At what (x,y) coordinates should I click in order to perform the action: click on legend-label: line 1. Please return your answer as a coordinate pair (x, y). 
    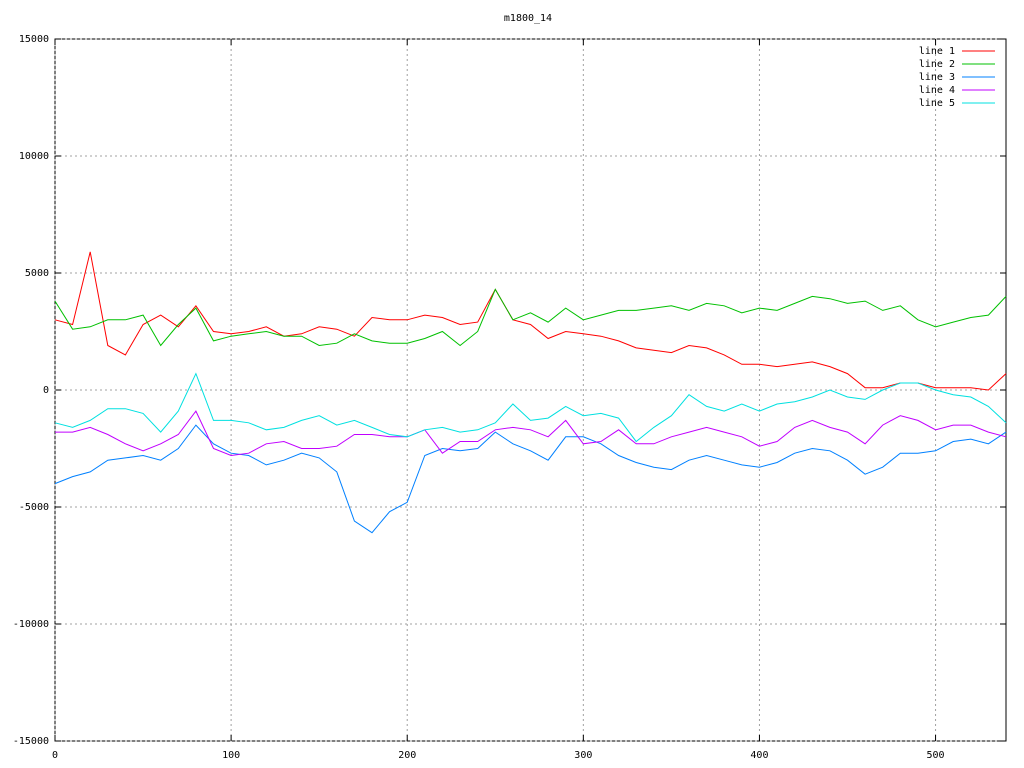
    Looking at the image, I should click on (937, 51).